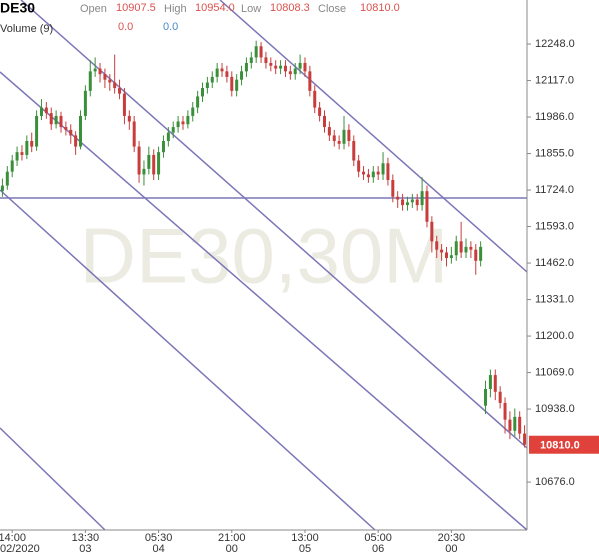  What do you see at coordinates (555, 409) in the screenshot?
I see `y-tick-label: 10938.0` at bounding box center [555, 409].